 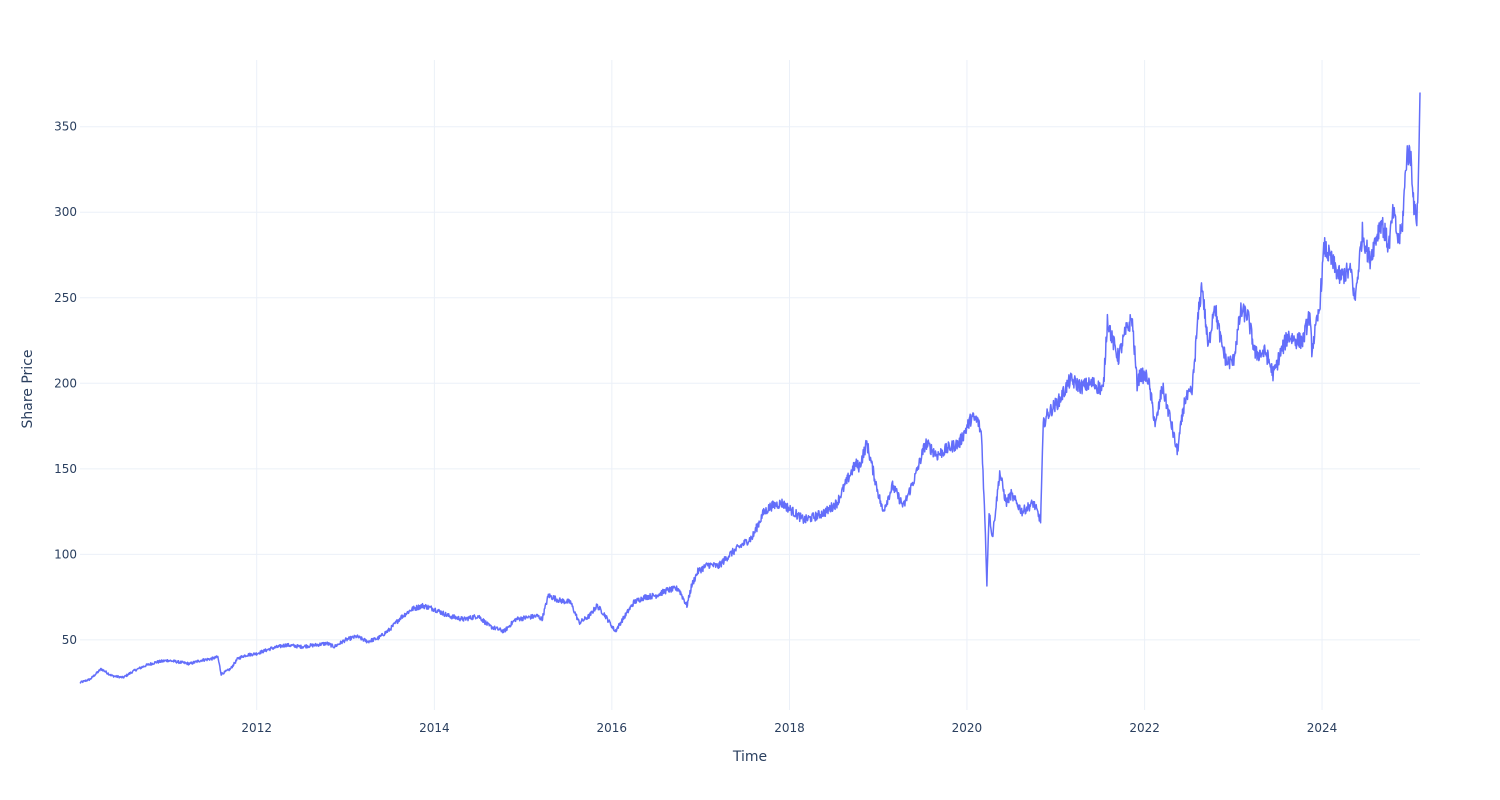 What do you see at coordinates (69, 640) in the screenshot?
I see `y-tick-label: 50` at bounding box center [69, 640].